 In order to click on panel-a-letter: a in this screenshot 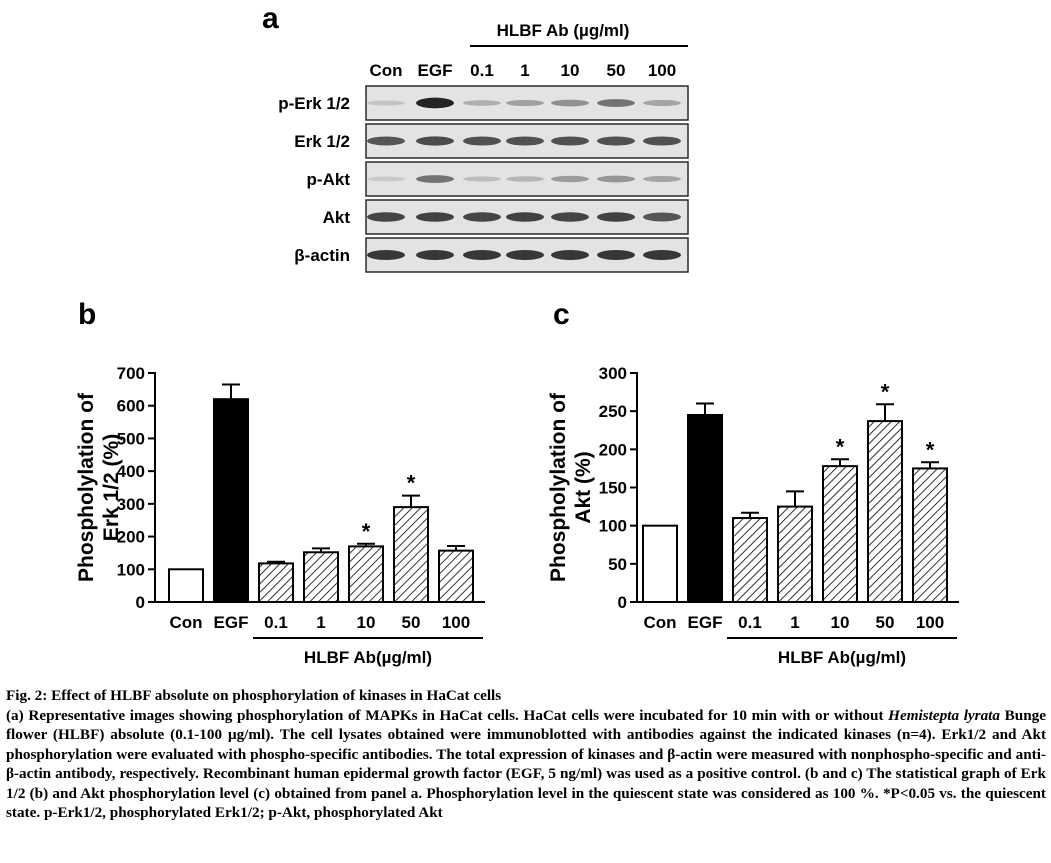, I will do `click(270, 18)`.